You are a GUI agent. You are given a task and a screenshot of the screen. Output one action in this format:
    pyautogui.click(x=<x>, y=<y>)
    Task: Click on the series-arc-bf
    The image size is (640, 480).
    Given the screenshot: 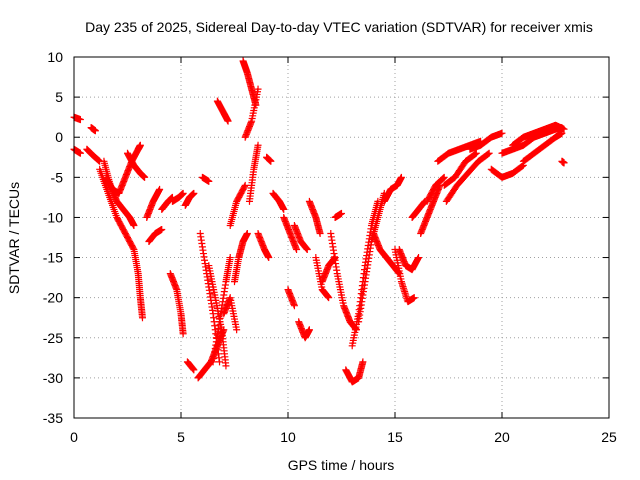 What is the action you would take?
    pyautogui.click(x=563, y=162)
    